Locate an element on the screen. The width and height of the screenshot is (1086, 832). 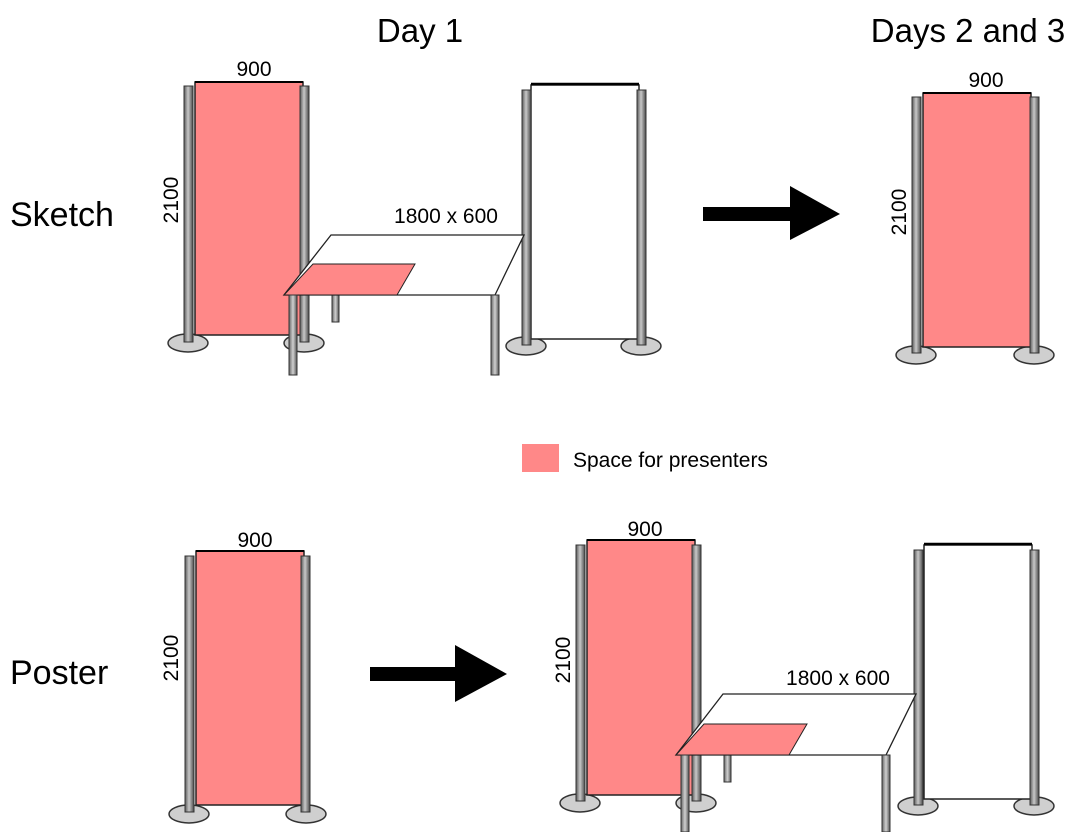
sketch-arrow is located at coordinates (771, 213).